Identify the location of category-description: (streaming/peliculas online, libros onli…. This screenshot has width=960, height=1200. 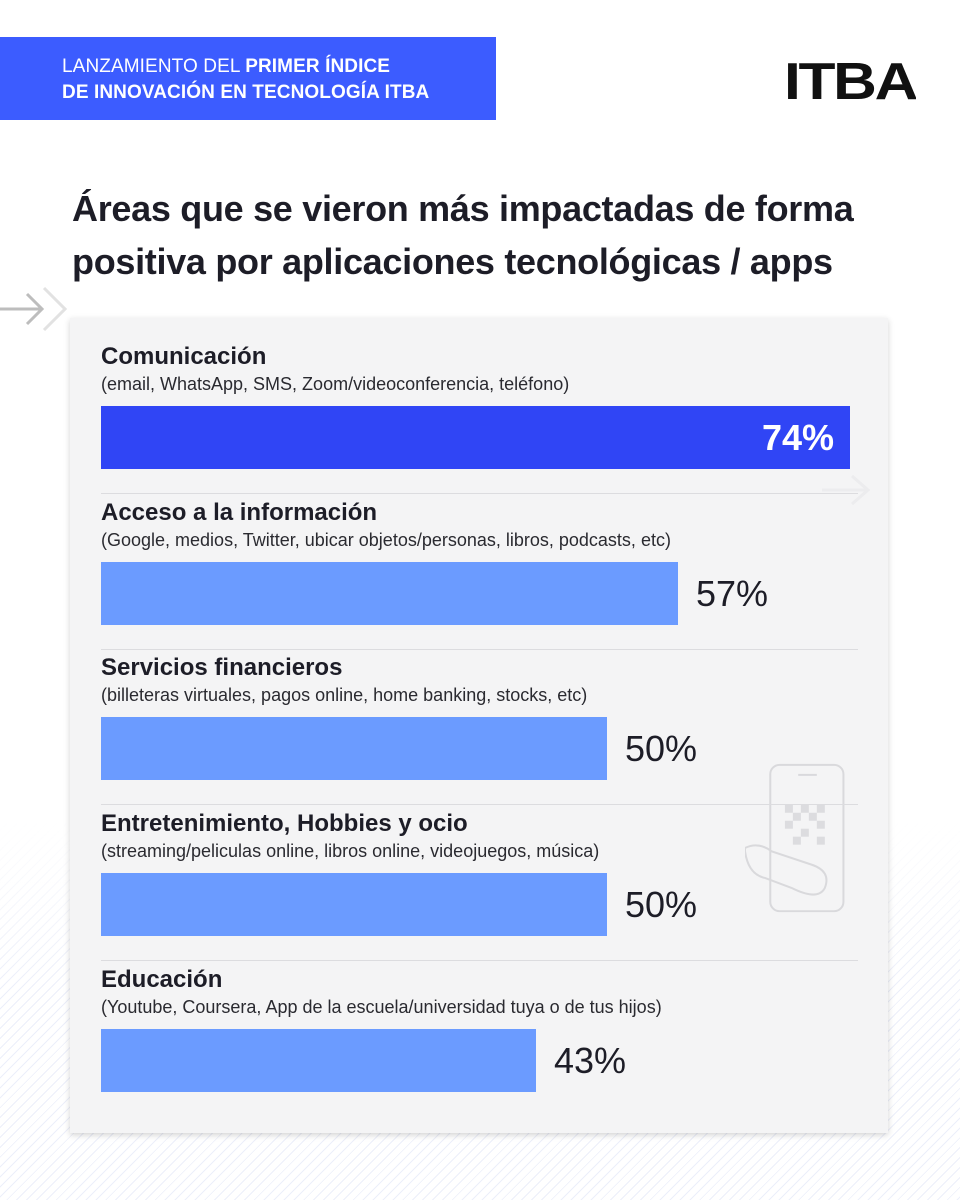
(350, 851).